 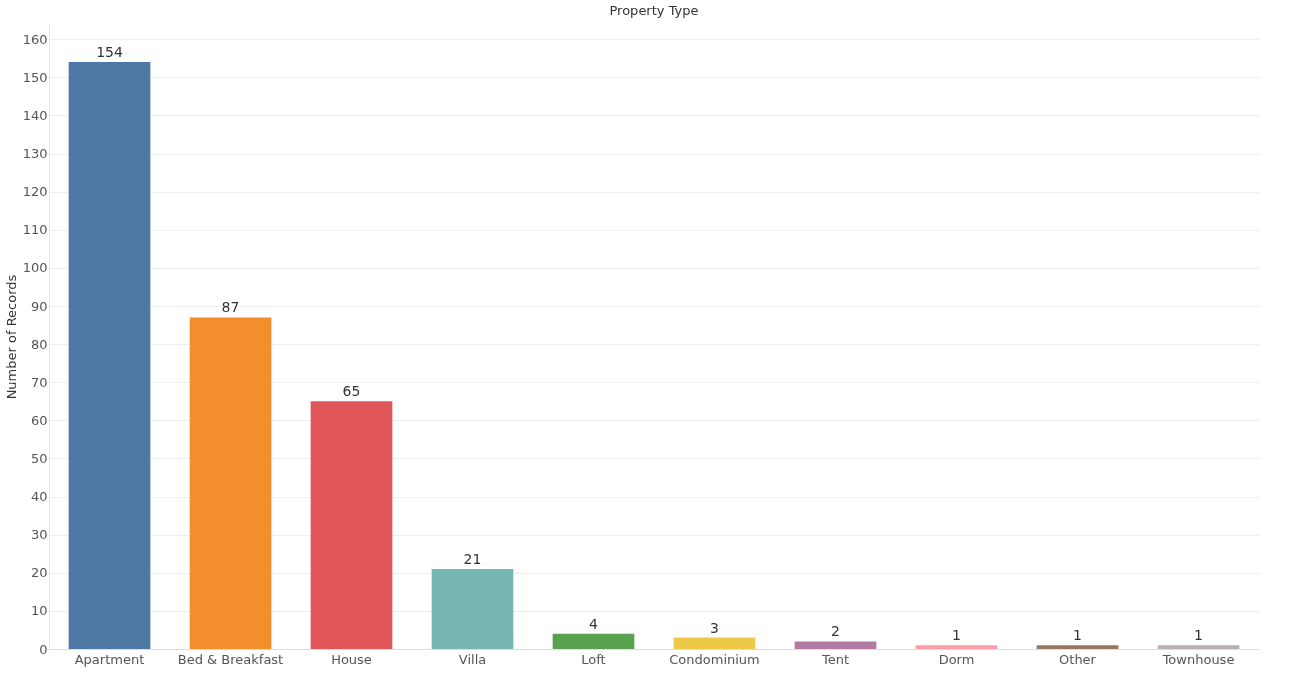 I want to click on y-tick-label: 60, so click(x=39, y=420).